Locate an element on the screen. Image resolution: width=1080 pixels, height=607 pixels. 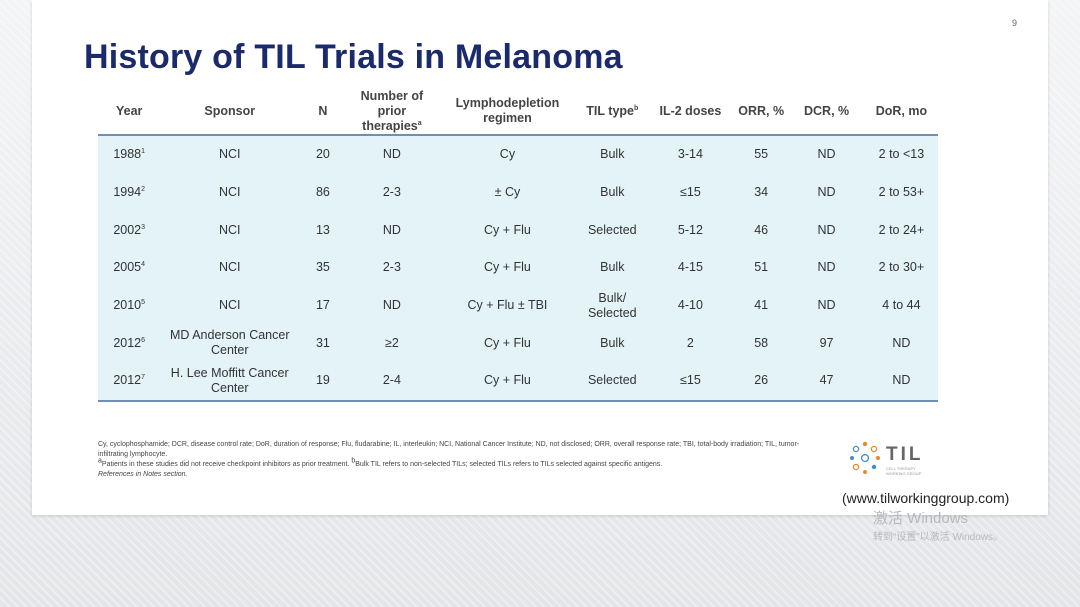
cell-regimen: Cy is located at coordinates (507, 154).